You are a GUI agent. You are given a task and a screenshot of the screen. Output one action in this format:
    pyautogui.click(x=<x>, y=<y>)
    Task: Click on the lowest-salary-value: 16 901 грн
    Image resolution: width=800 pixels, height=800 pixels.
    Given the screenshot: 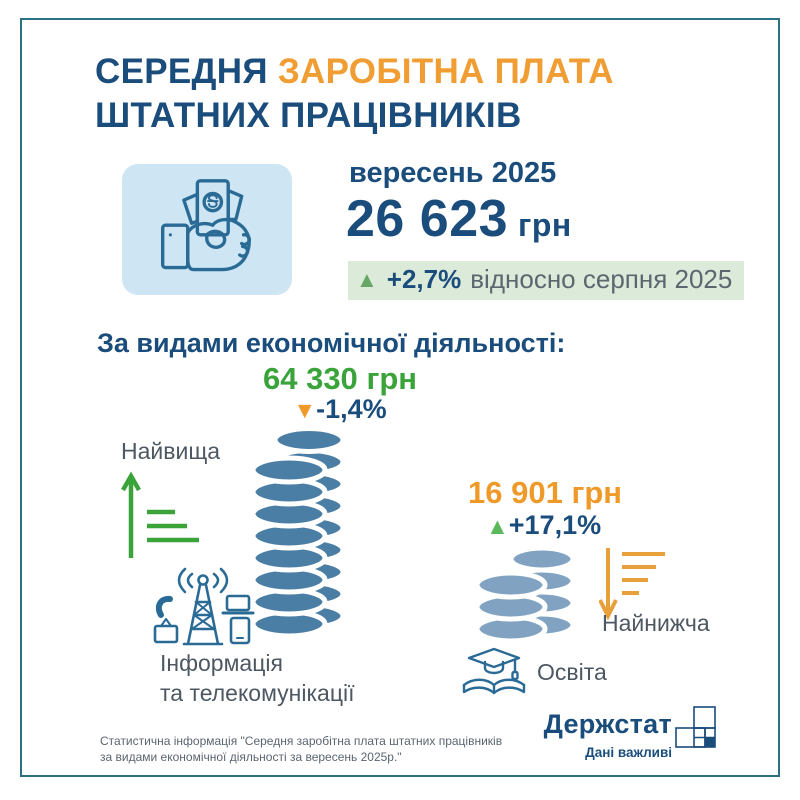 What is the action you would take?
    pyautogui.click(x=545, y=493)
    